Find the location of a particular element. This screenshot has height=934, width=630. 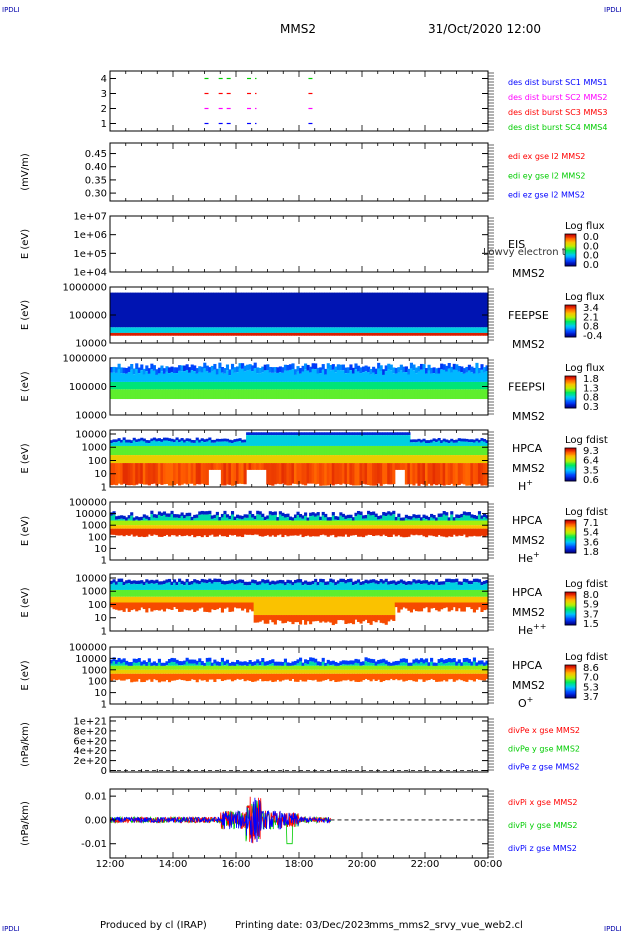

y-tick-label: 3 is located at coordinates (104, 94).